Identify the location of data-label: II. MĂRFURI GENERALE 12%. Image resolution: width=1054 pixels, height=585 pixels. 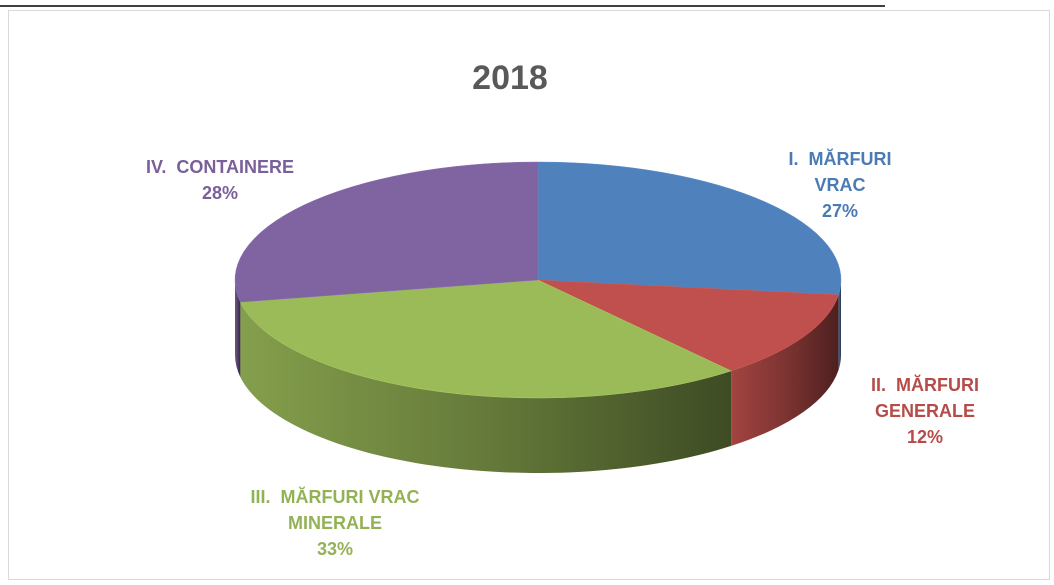
(925, 411).